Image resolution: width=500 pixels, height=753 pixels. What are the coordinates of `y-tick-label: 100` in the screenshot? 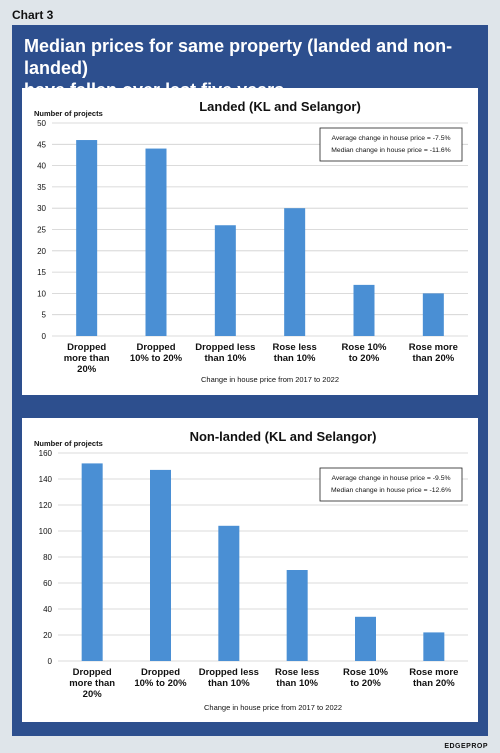 It's located at (46, 531).